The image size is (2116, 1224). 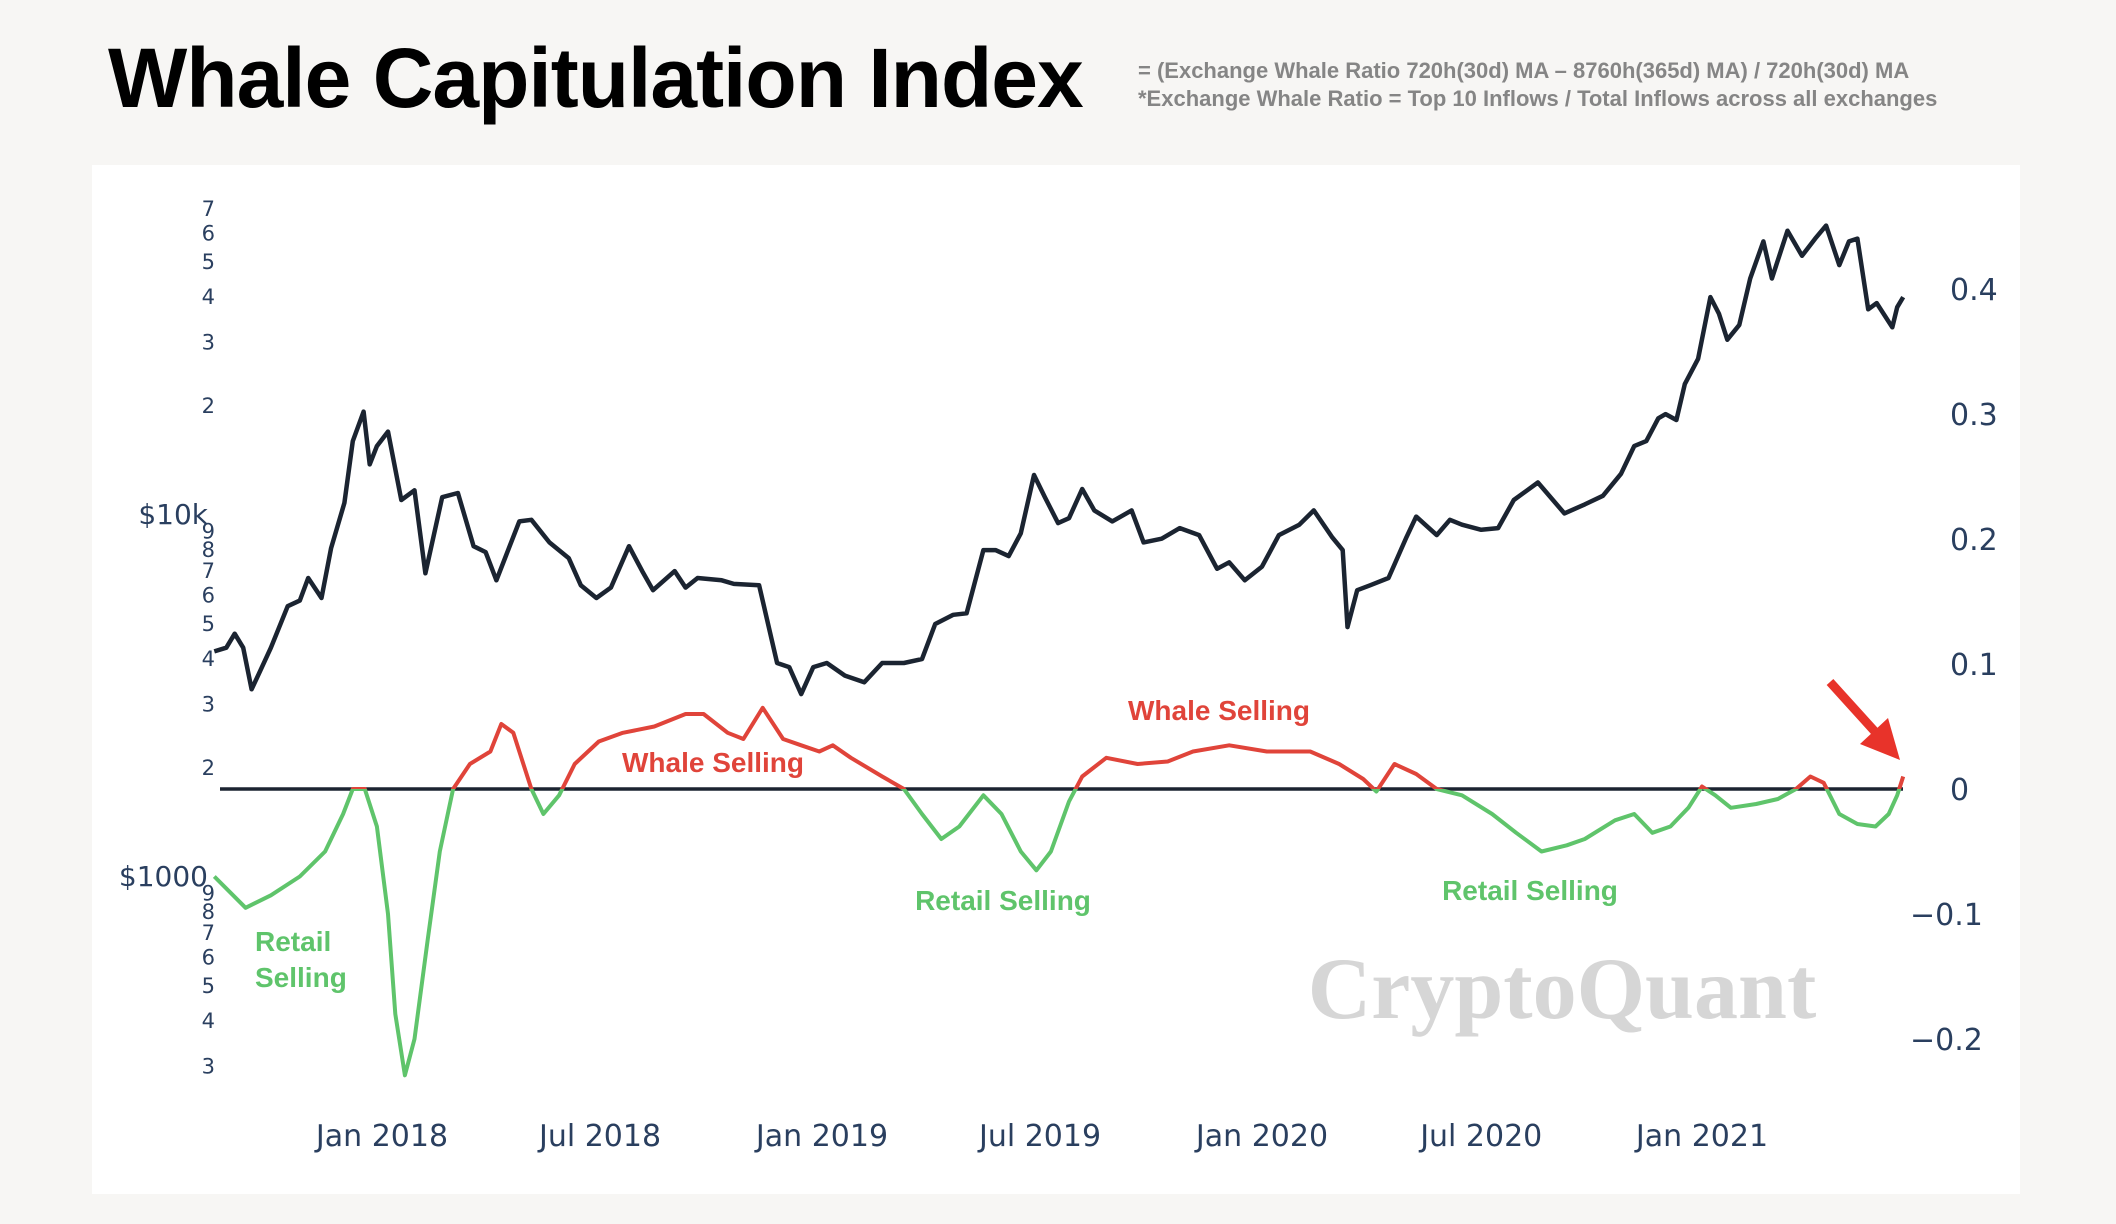 I want to click on x-axis-tick-label: Jan 2021, so click(x=1701, y=1136).